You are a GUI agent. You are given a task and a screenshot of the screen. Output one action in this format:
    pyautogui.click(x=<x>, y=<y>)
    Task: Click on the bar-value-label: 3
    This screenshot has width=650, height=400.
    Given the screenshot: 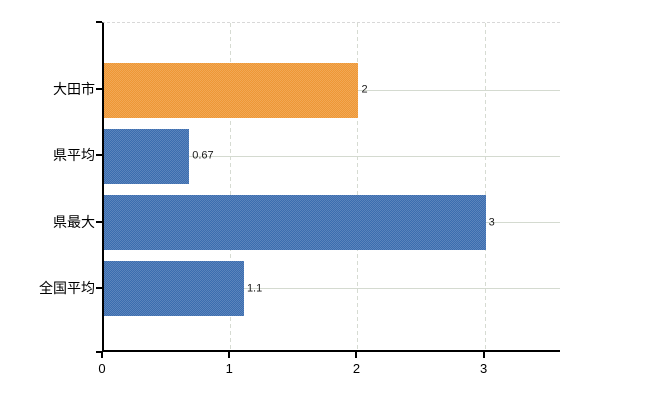 What is the action you would take?
    pyautogui.click(x=491, y=222)
    